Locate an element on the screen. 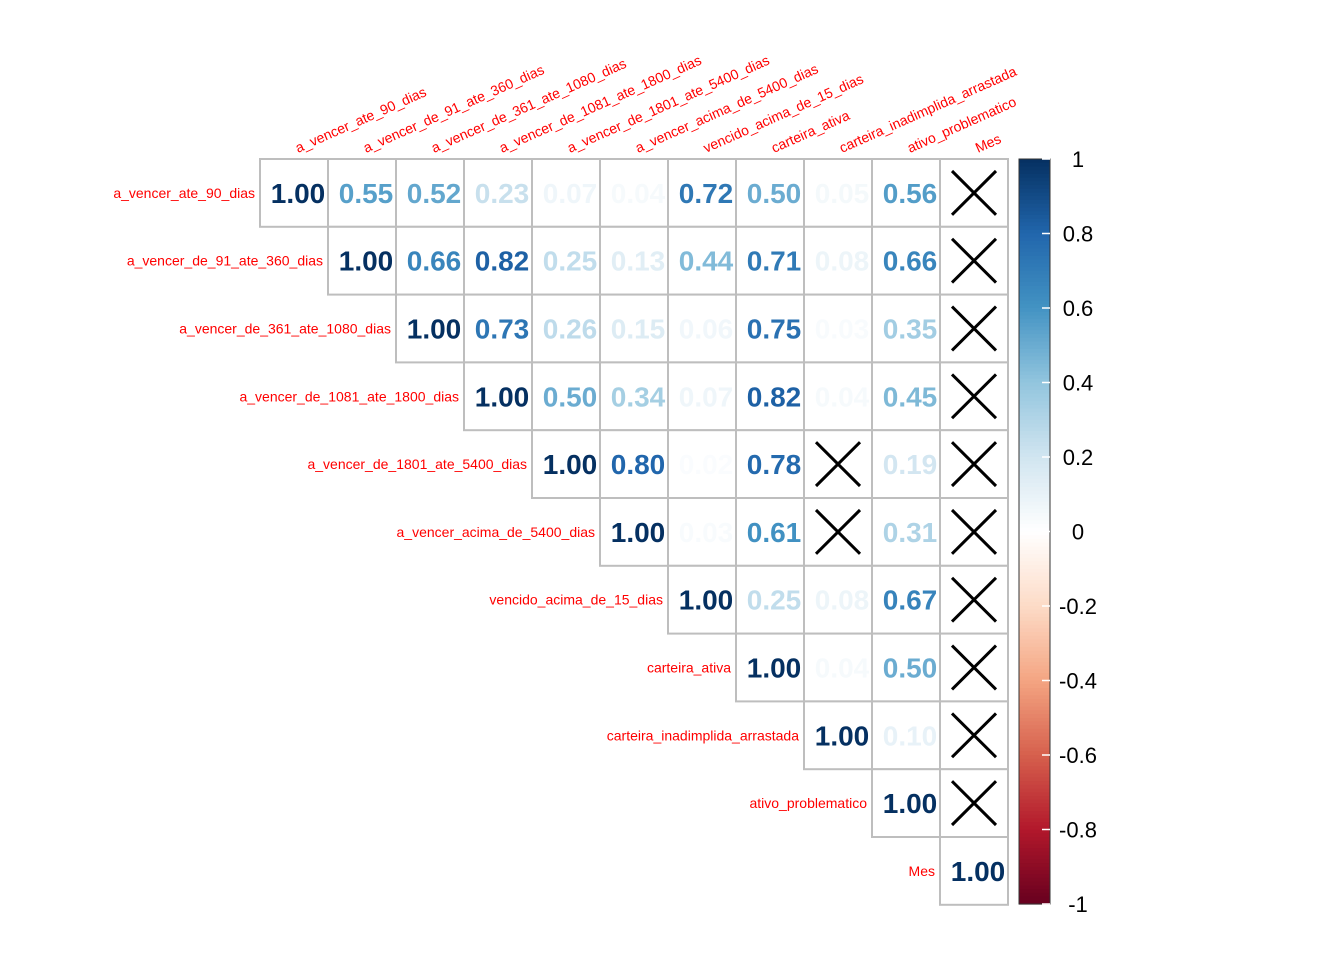  colorbar-tick-label: -1 is located at coordinates (1078, 904).